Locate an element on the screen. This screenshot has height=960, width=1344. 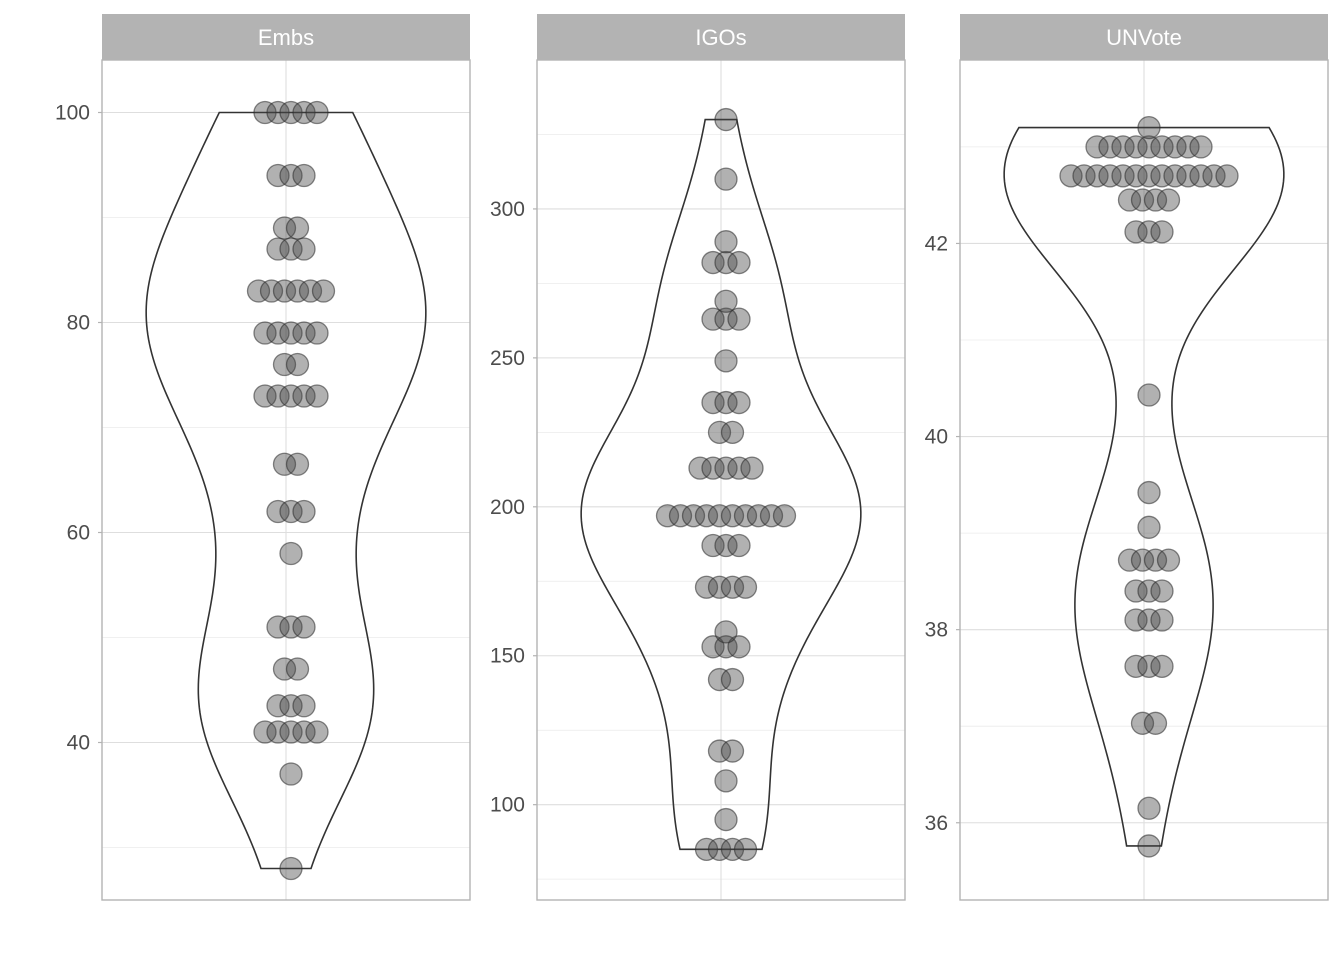
y-tick-label: 150 is located at coordinates (507, 656).